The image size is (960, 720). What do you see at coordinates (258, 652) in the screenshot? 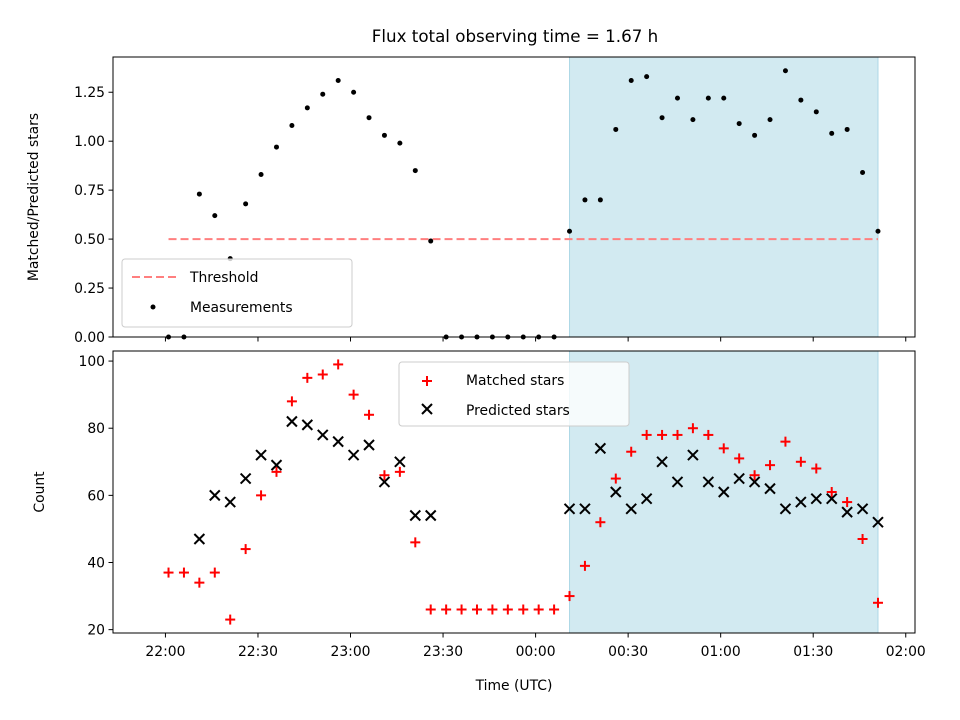
I see `x-tick-label: 22:30` at bounding box center [258, 652].